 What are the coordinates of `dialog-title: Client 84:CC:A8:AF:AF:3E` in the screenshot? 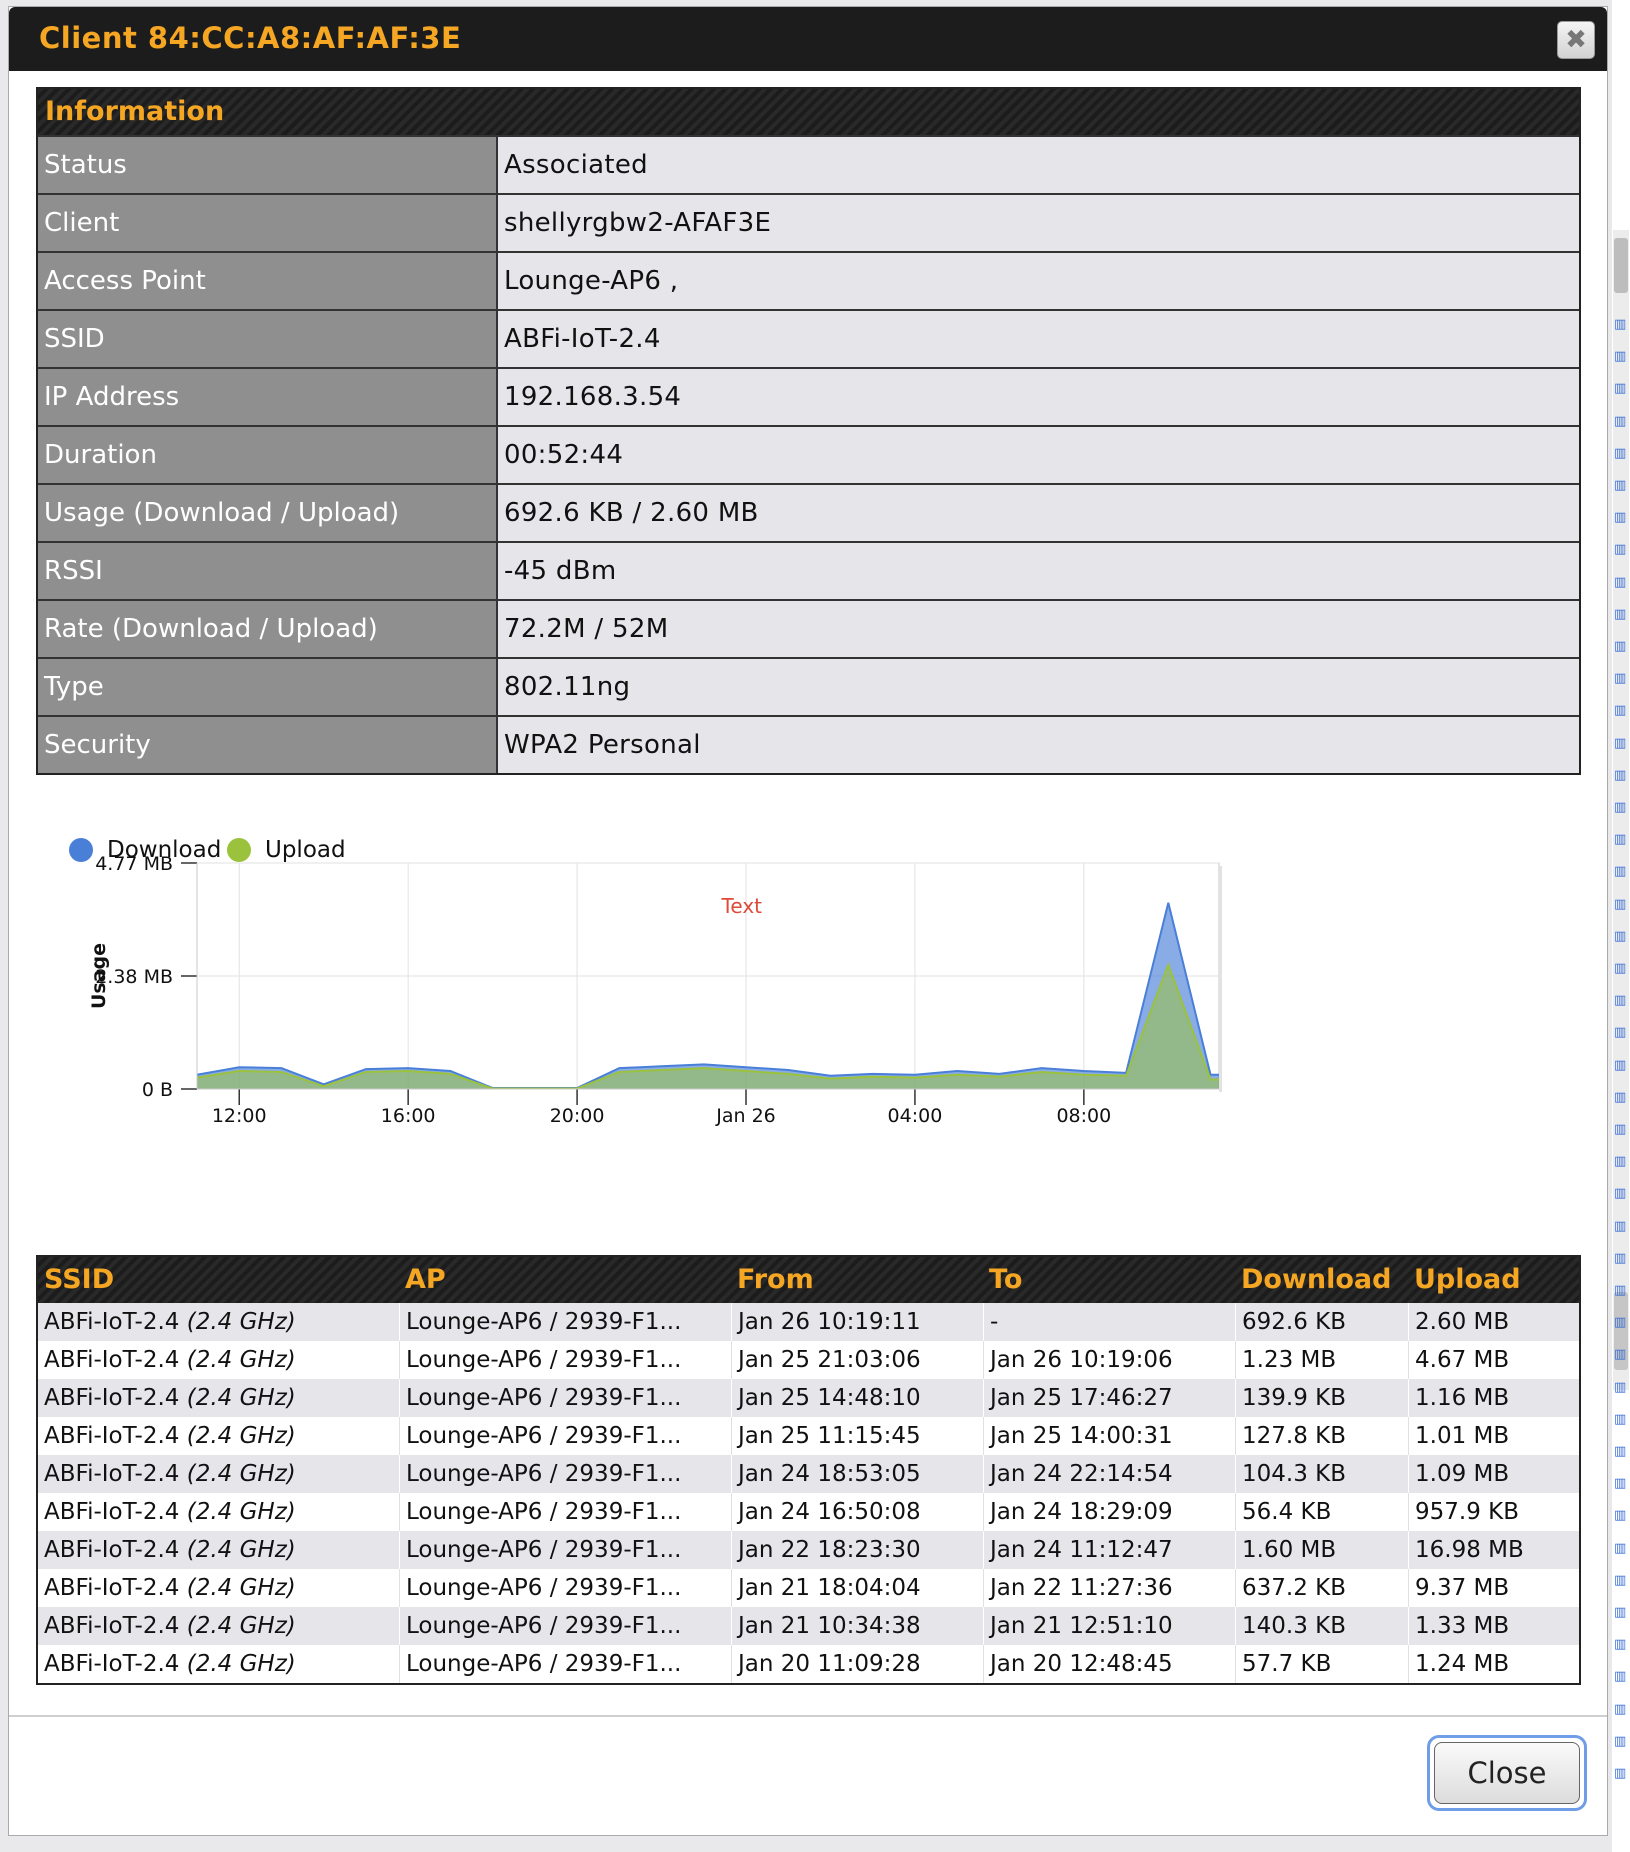 It's located at (250, 38).